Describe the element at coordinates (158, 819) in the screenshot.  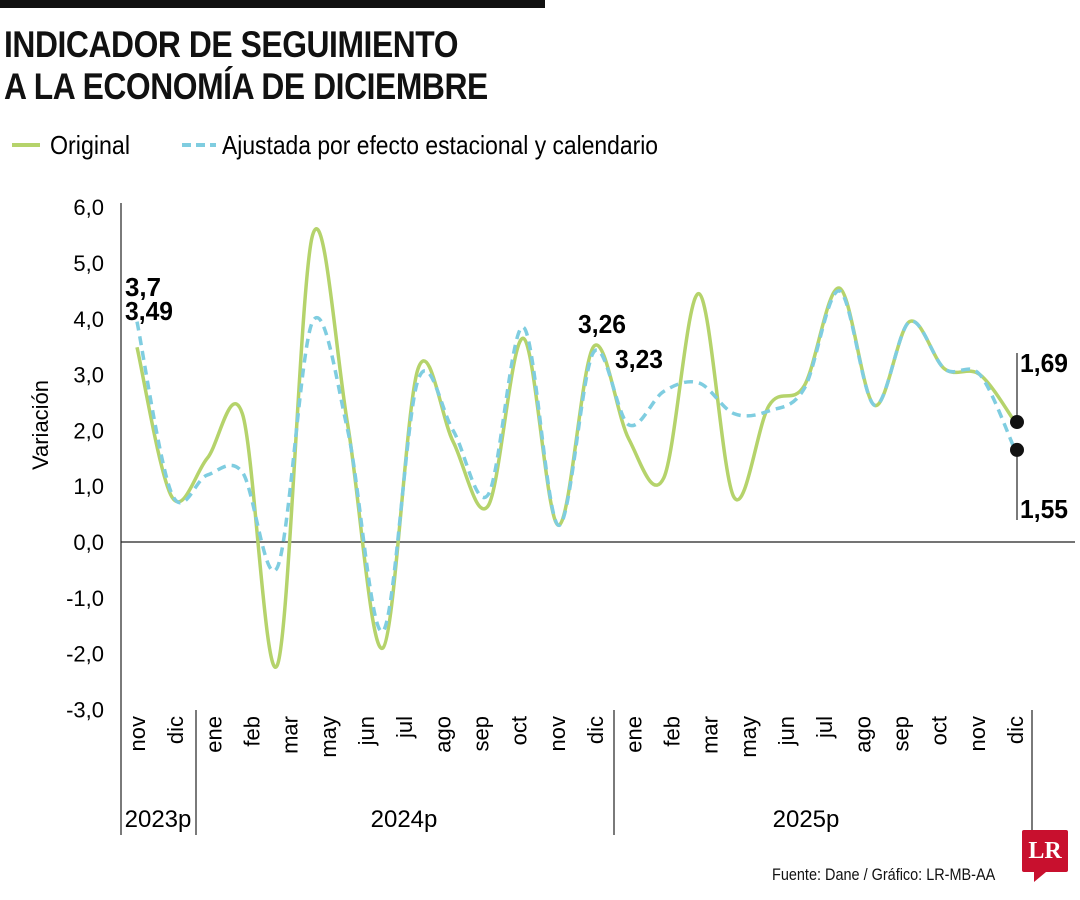
I see `year-label: 2023p` at that location.